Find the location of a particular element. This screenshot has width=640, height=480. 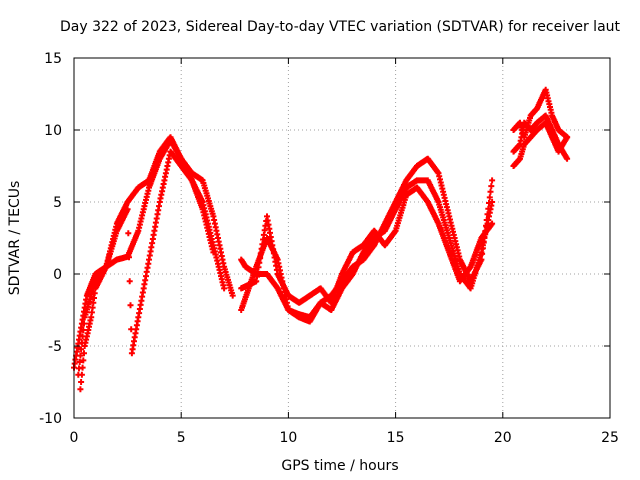

series-8-markers is located at coordinates (540, 113).